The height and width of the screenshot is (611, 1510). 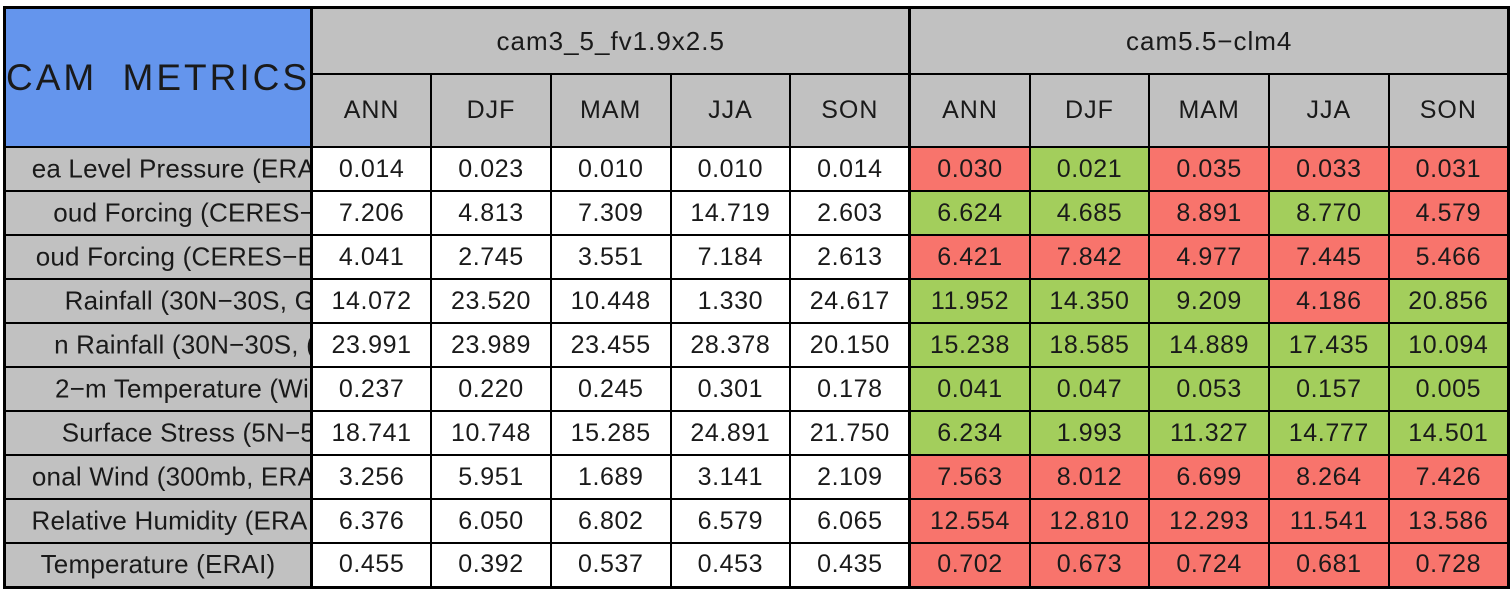 What do you see at coordinates (610, 345) in the screenshot?
I see `value-cell-model1: 23.455` at bounding box center [610, 345].